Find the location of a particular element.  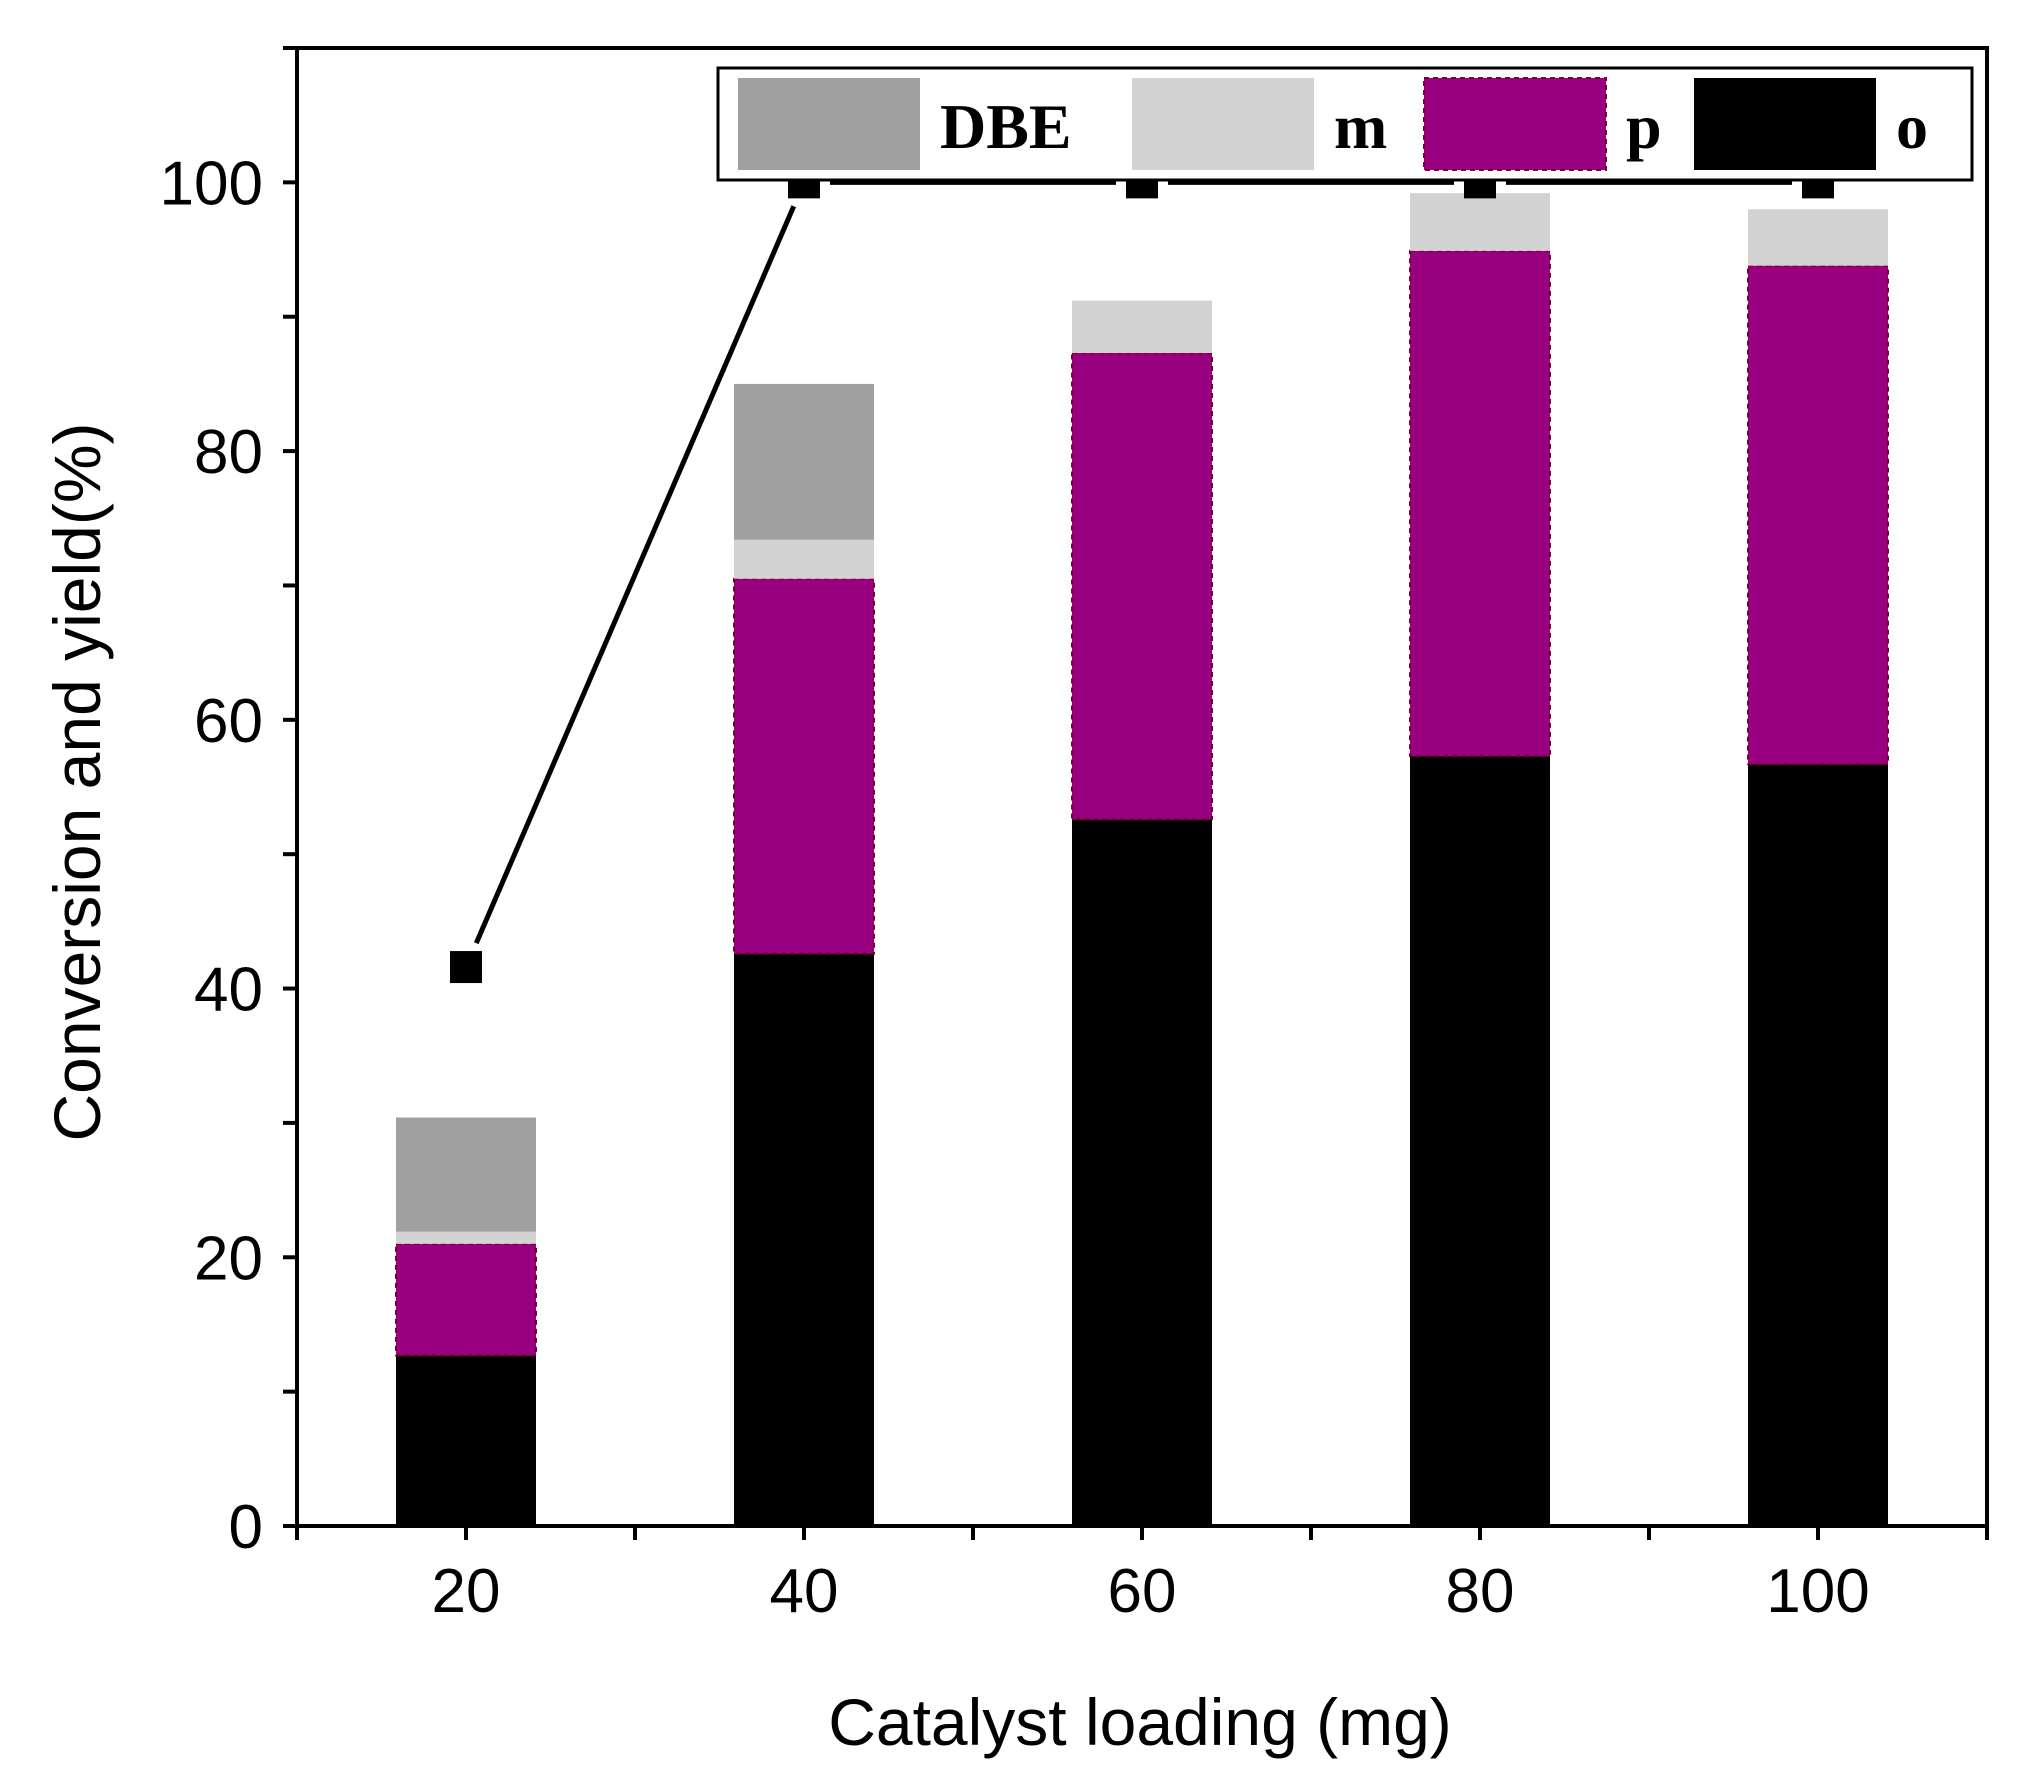

y-tick-label-0: 0 is located at coordinates (246, 1527).